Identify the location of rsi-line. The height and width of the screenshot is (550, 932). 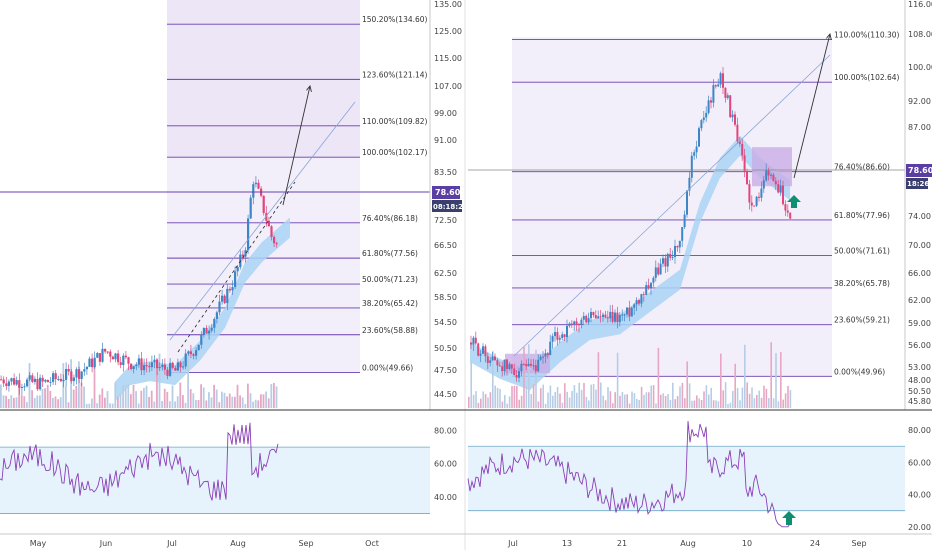
(629, 474).